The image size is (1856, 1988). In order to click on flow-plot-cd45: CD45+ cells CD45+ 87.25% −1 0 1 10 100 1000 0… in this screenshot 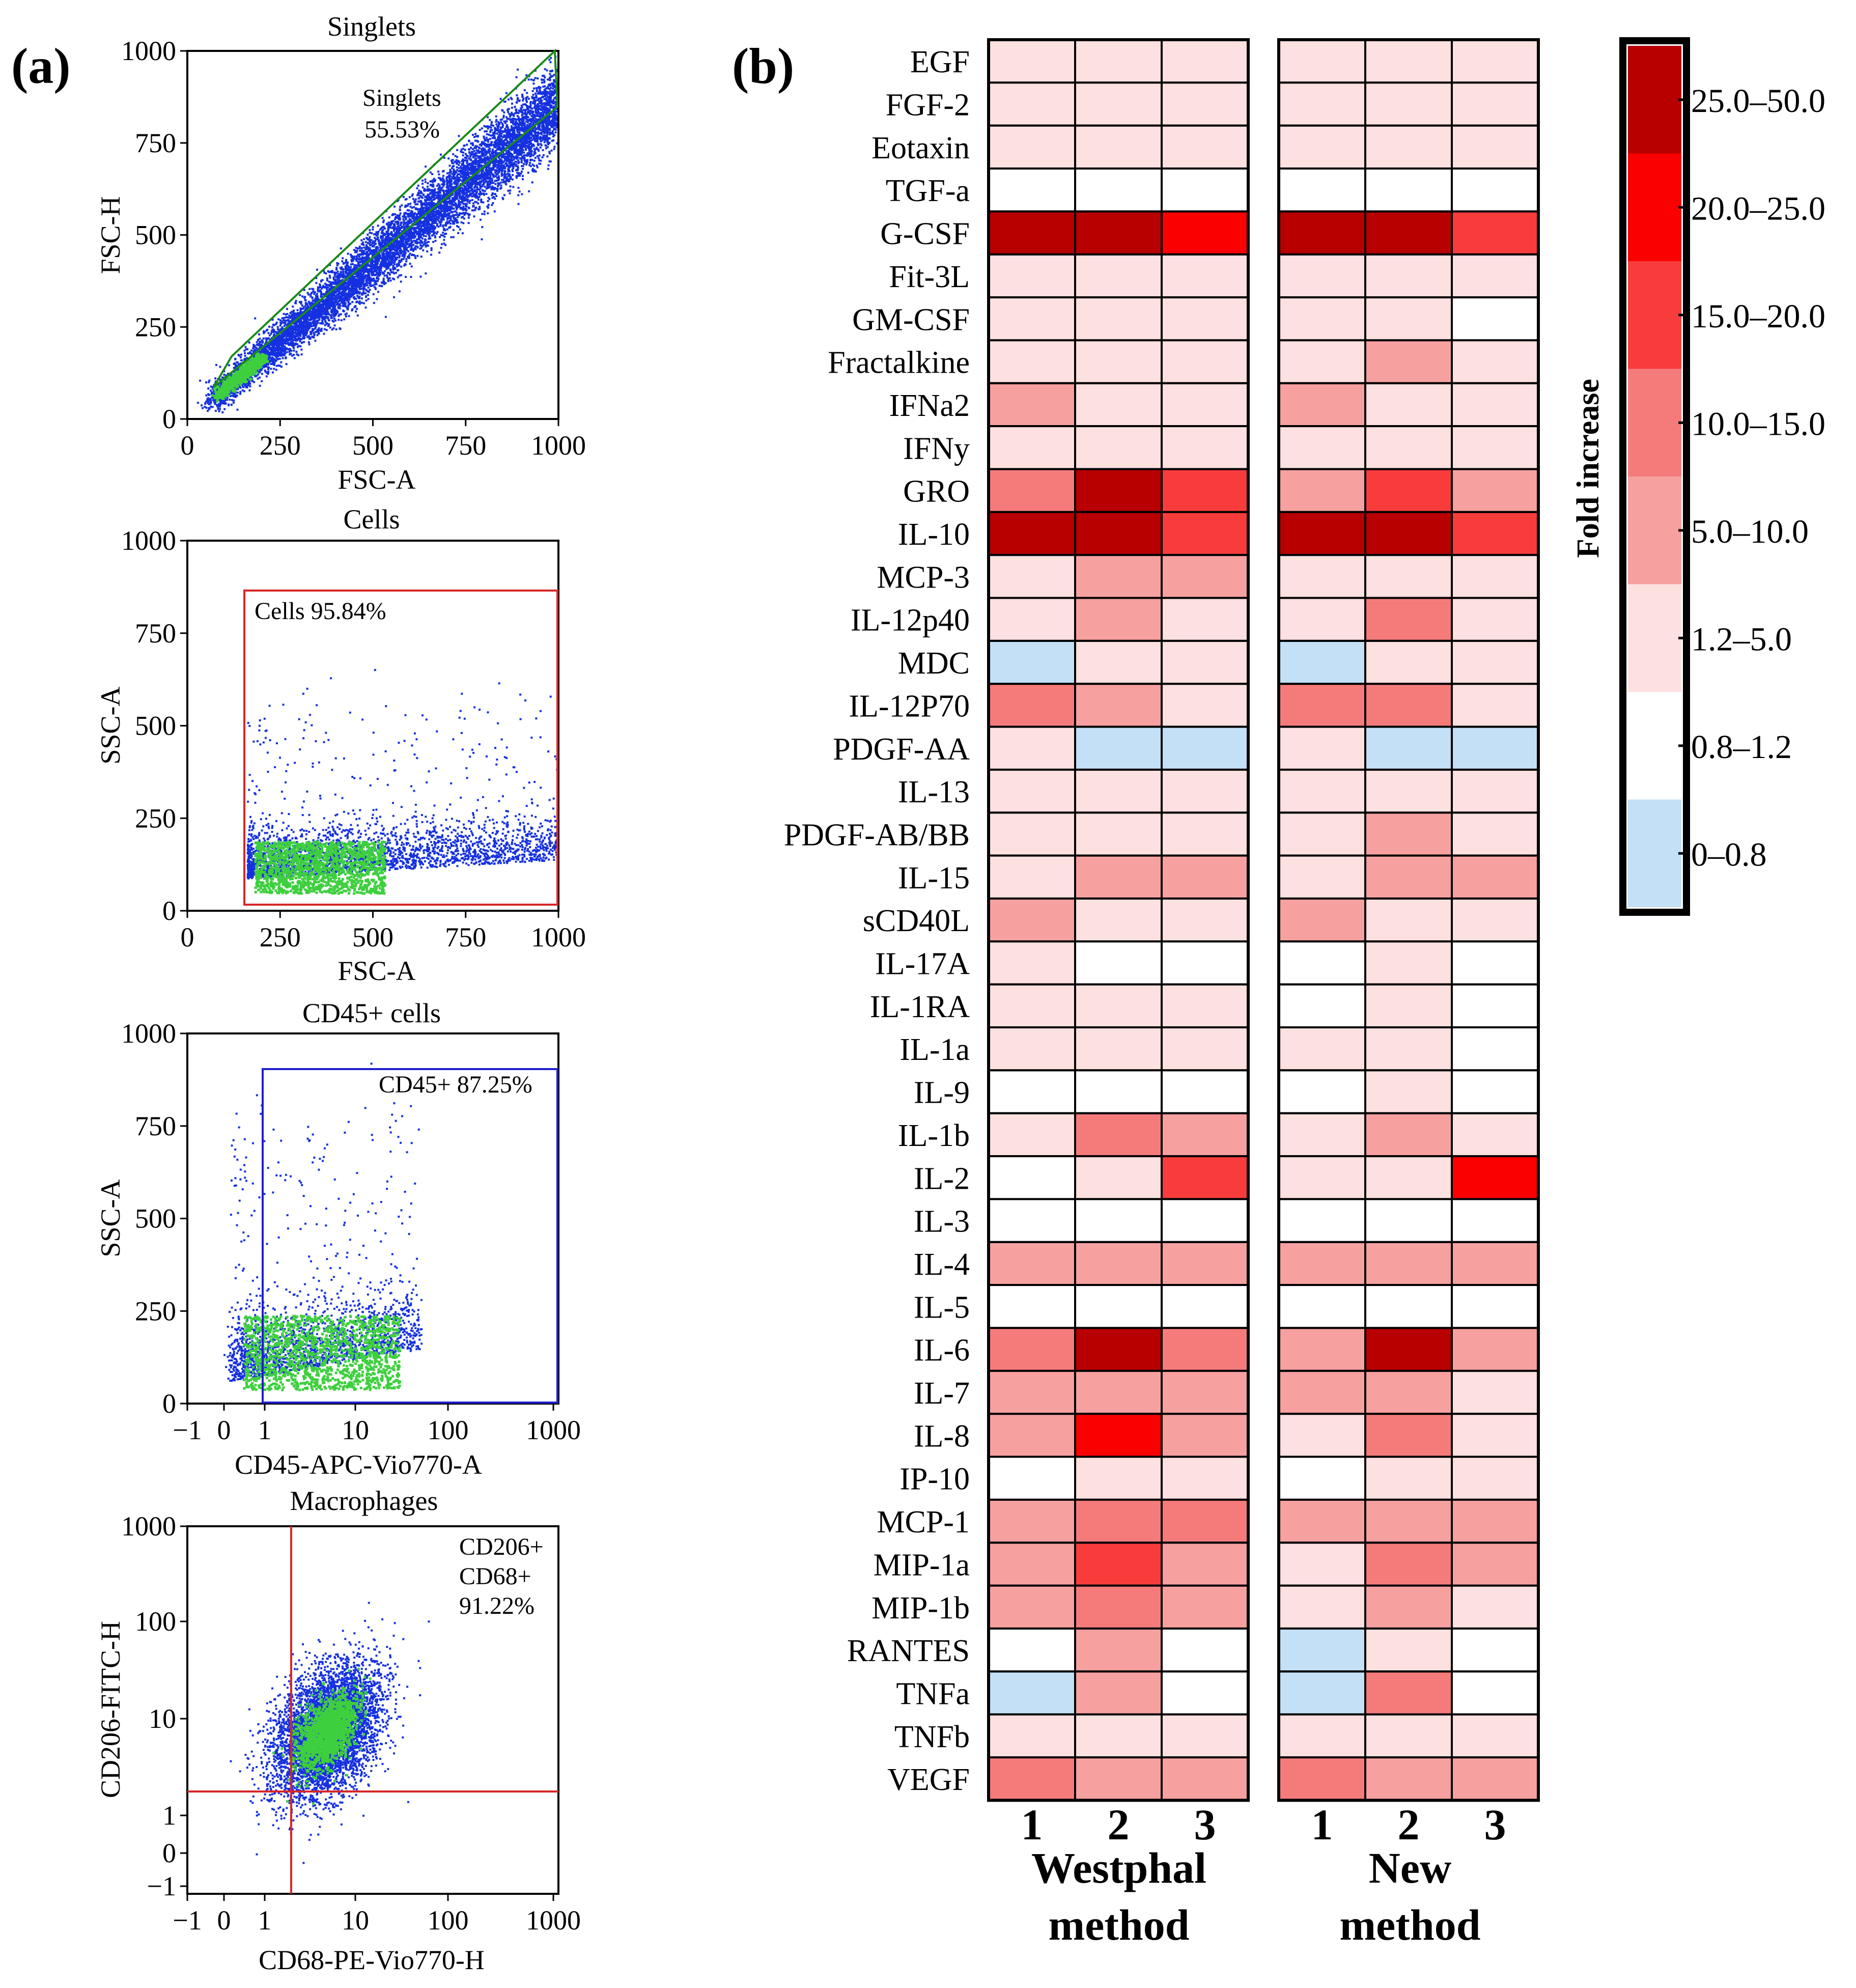, I will do `click(338, 1239)`.